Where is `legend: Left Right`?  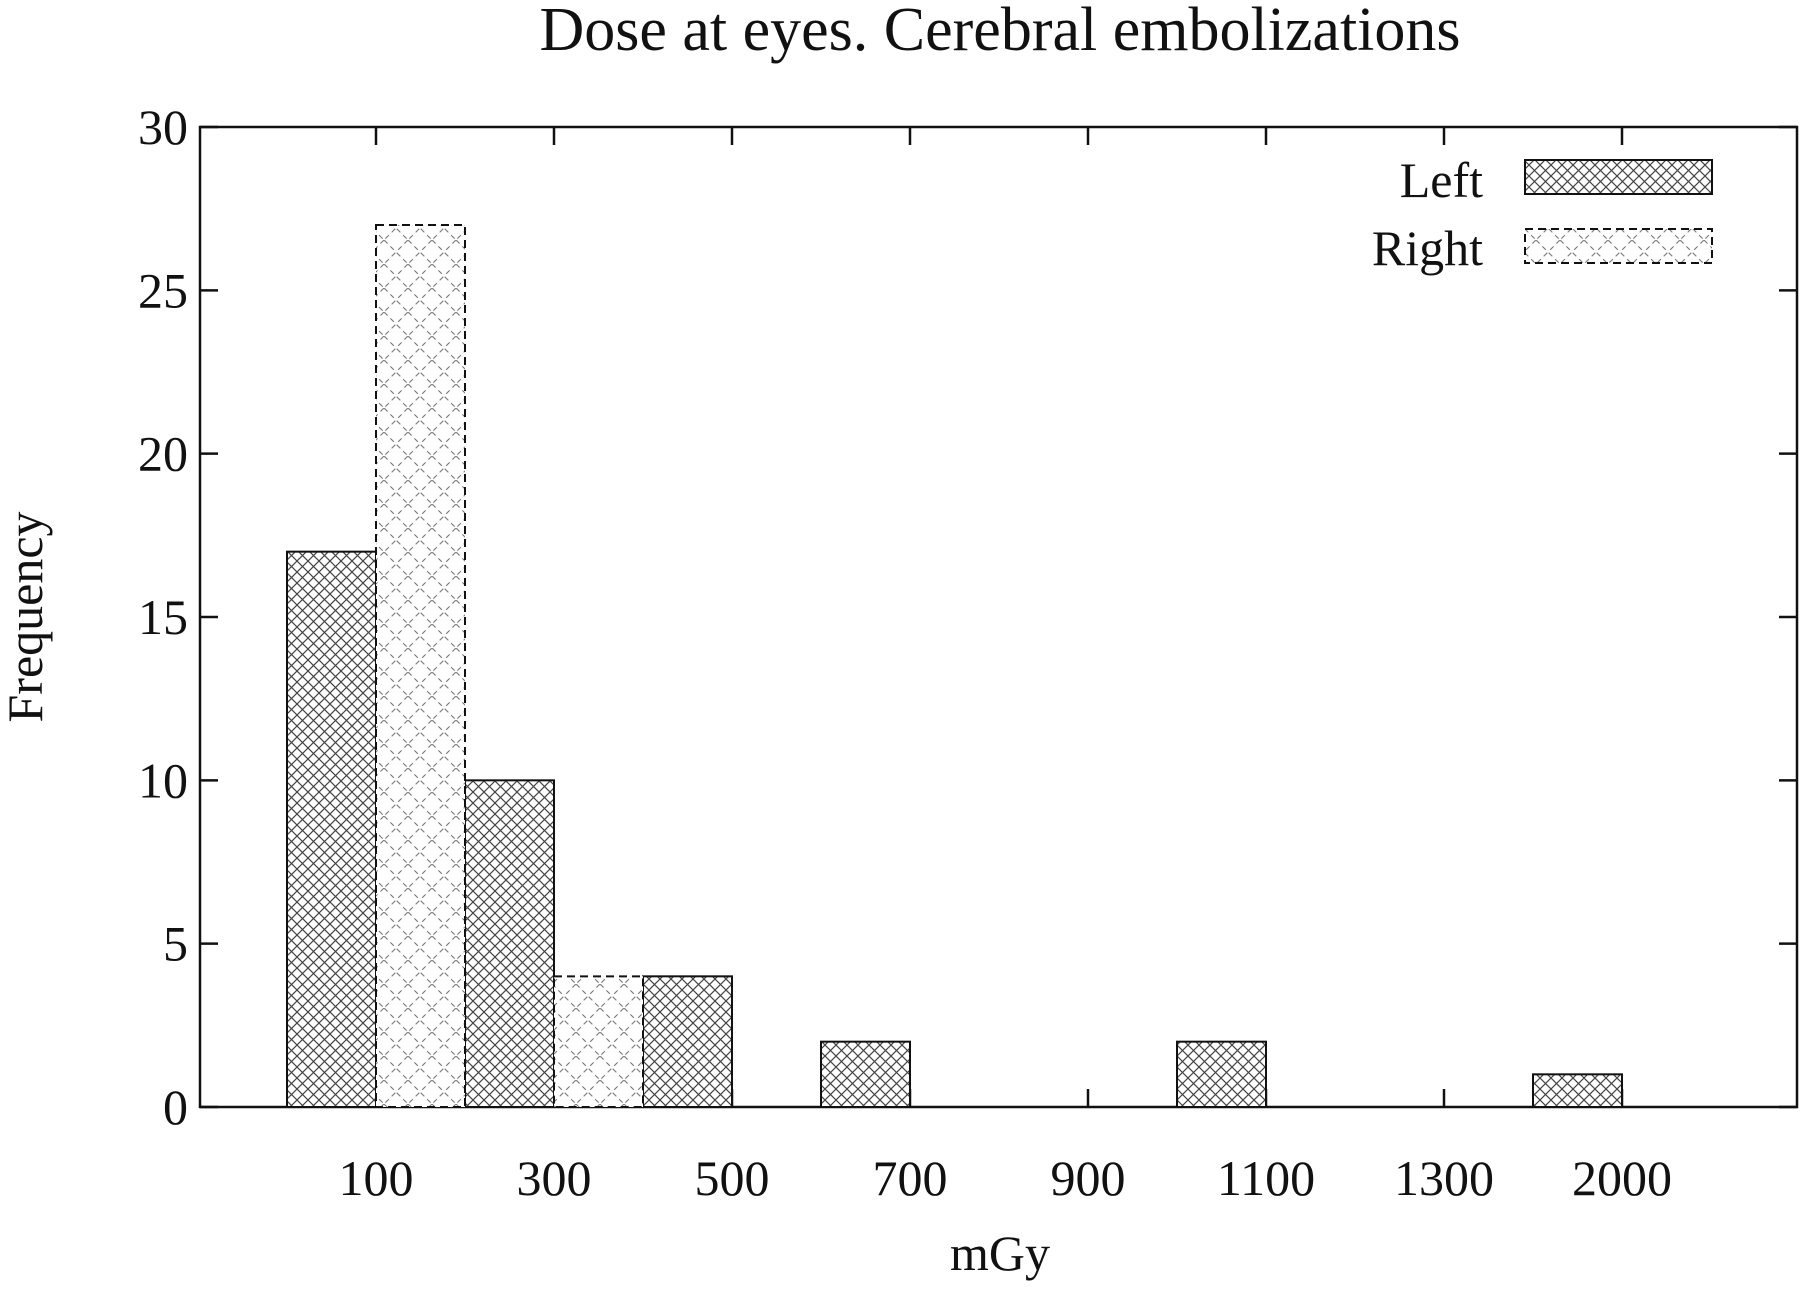 legend: Left Right is located at coordinates (1542, 214).